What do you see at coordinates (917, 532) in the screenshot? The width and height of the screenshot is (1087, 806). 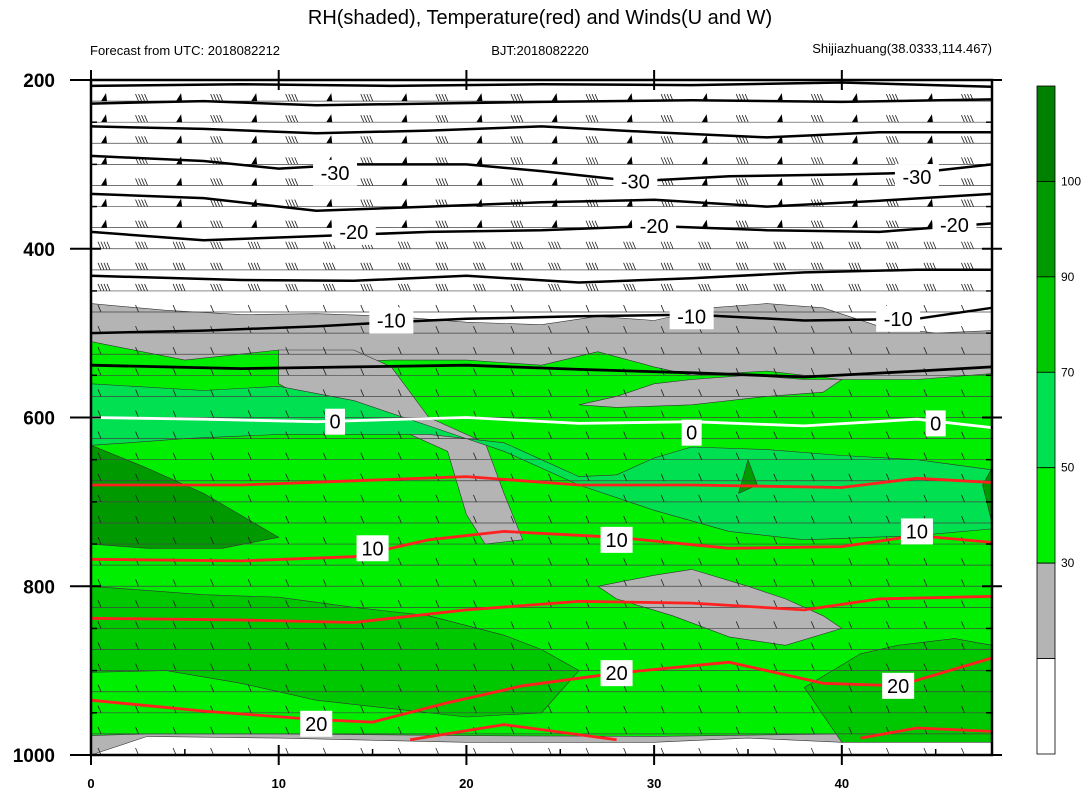 I see `contour-label: 10` at bounding box center [917, 532].